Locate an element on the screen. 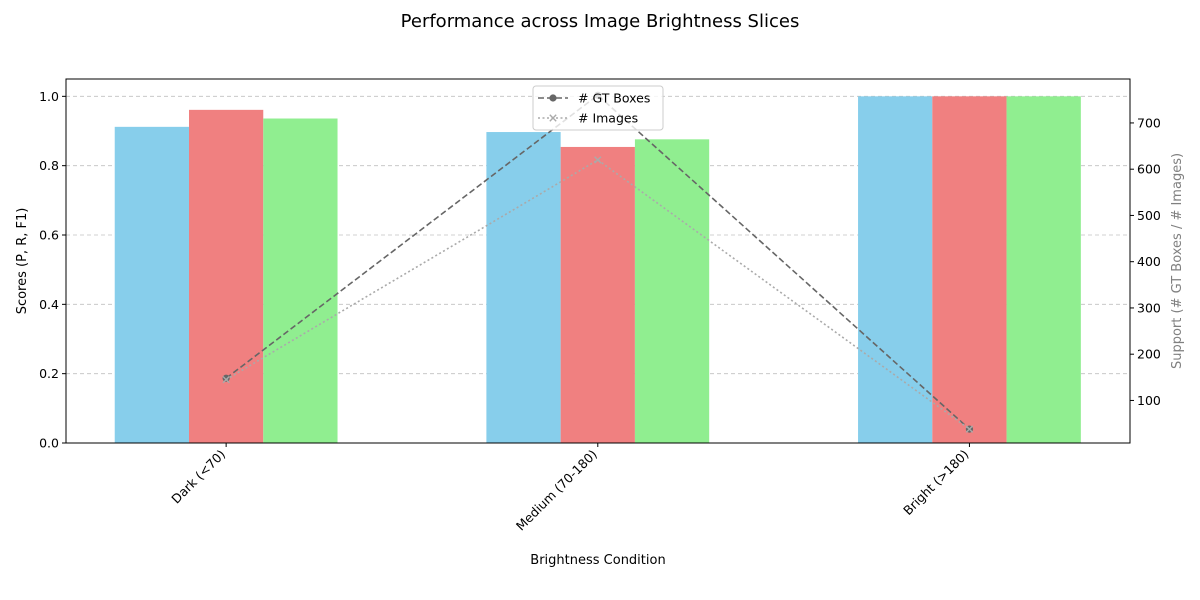  y-tick-label-right: 100 is located at coordinates (1149, 400).